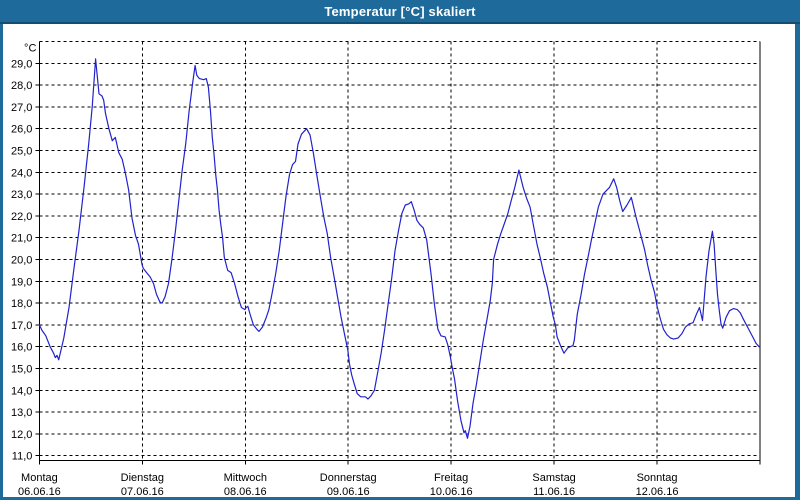 Image resolution: width=800 pixels, height=500 pixels. I want to click on y-tick-label: 14,0, so click(21, 391).